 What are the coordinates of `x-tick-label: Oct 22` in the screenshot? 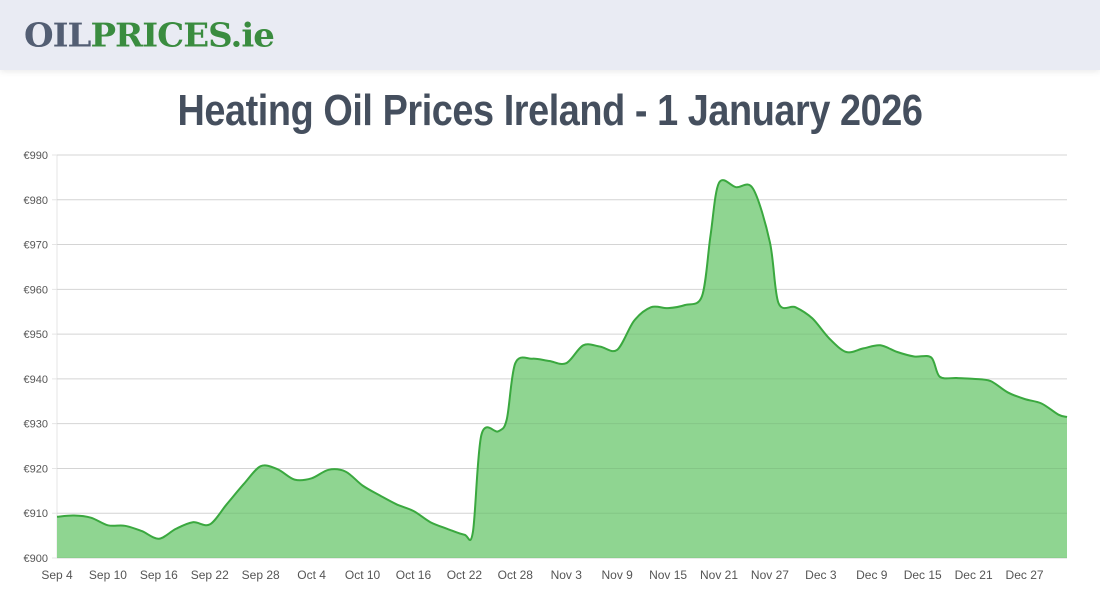 It's located at (465, 575).